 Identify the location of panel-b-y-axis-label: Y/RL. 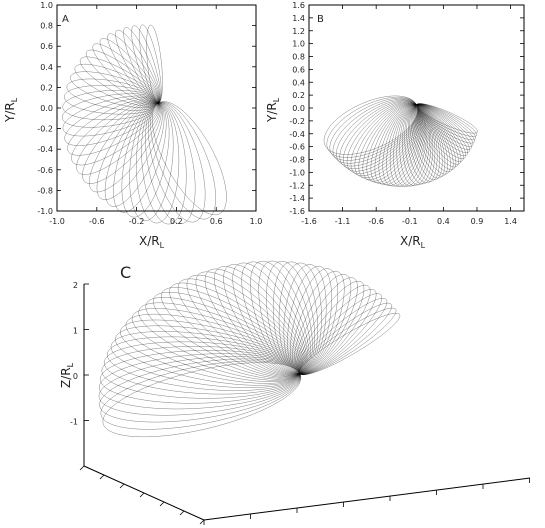
(273, 110).